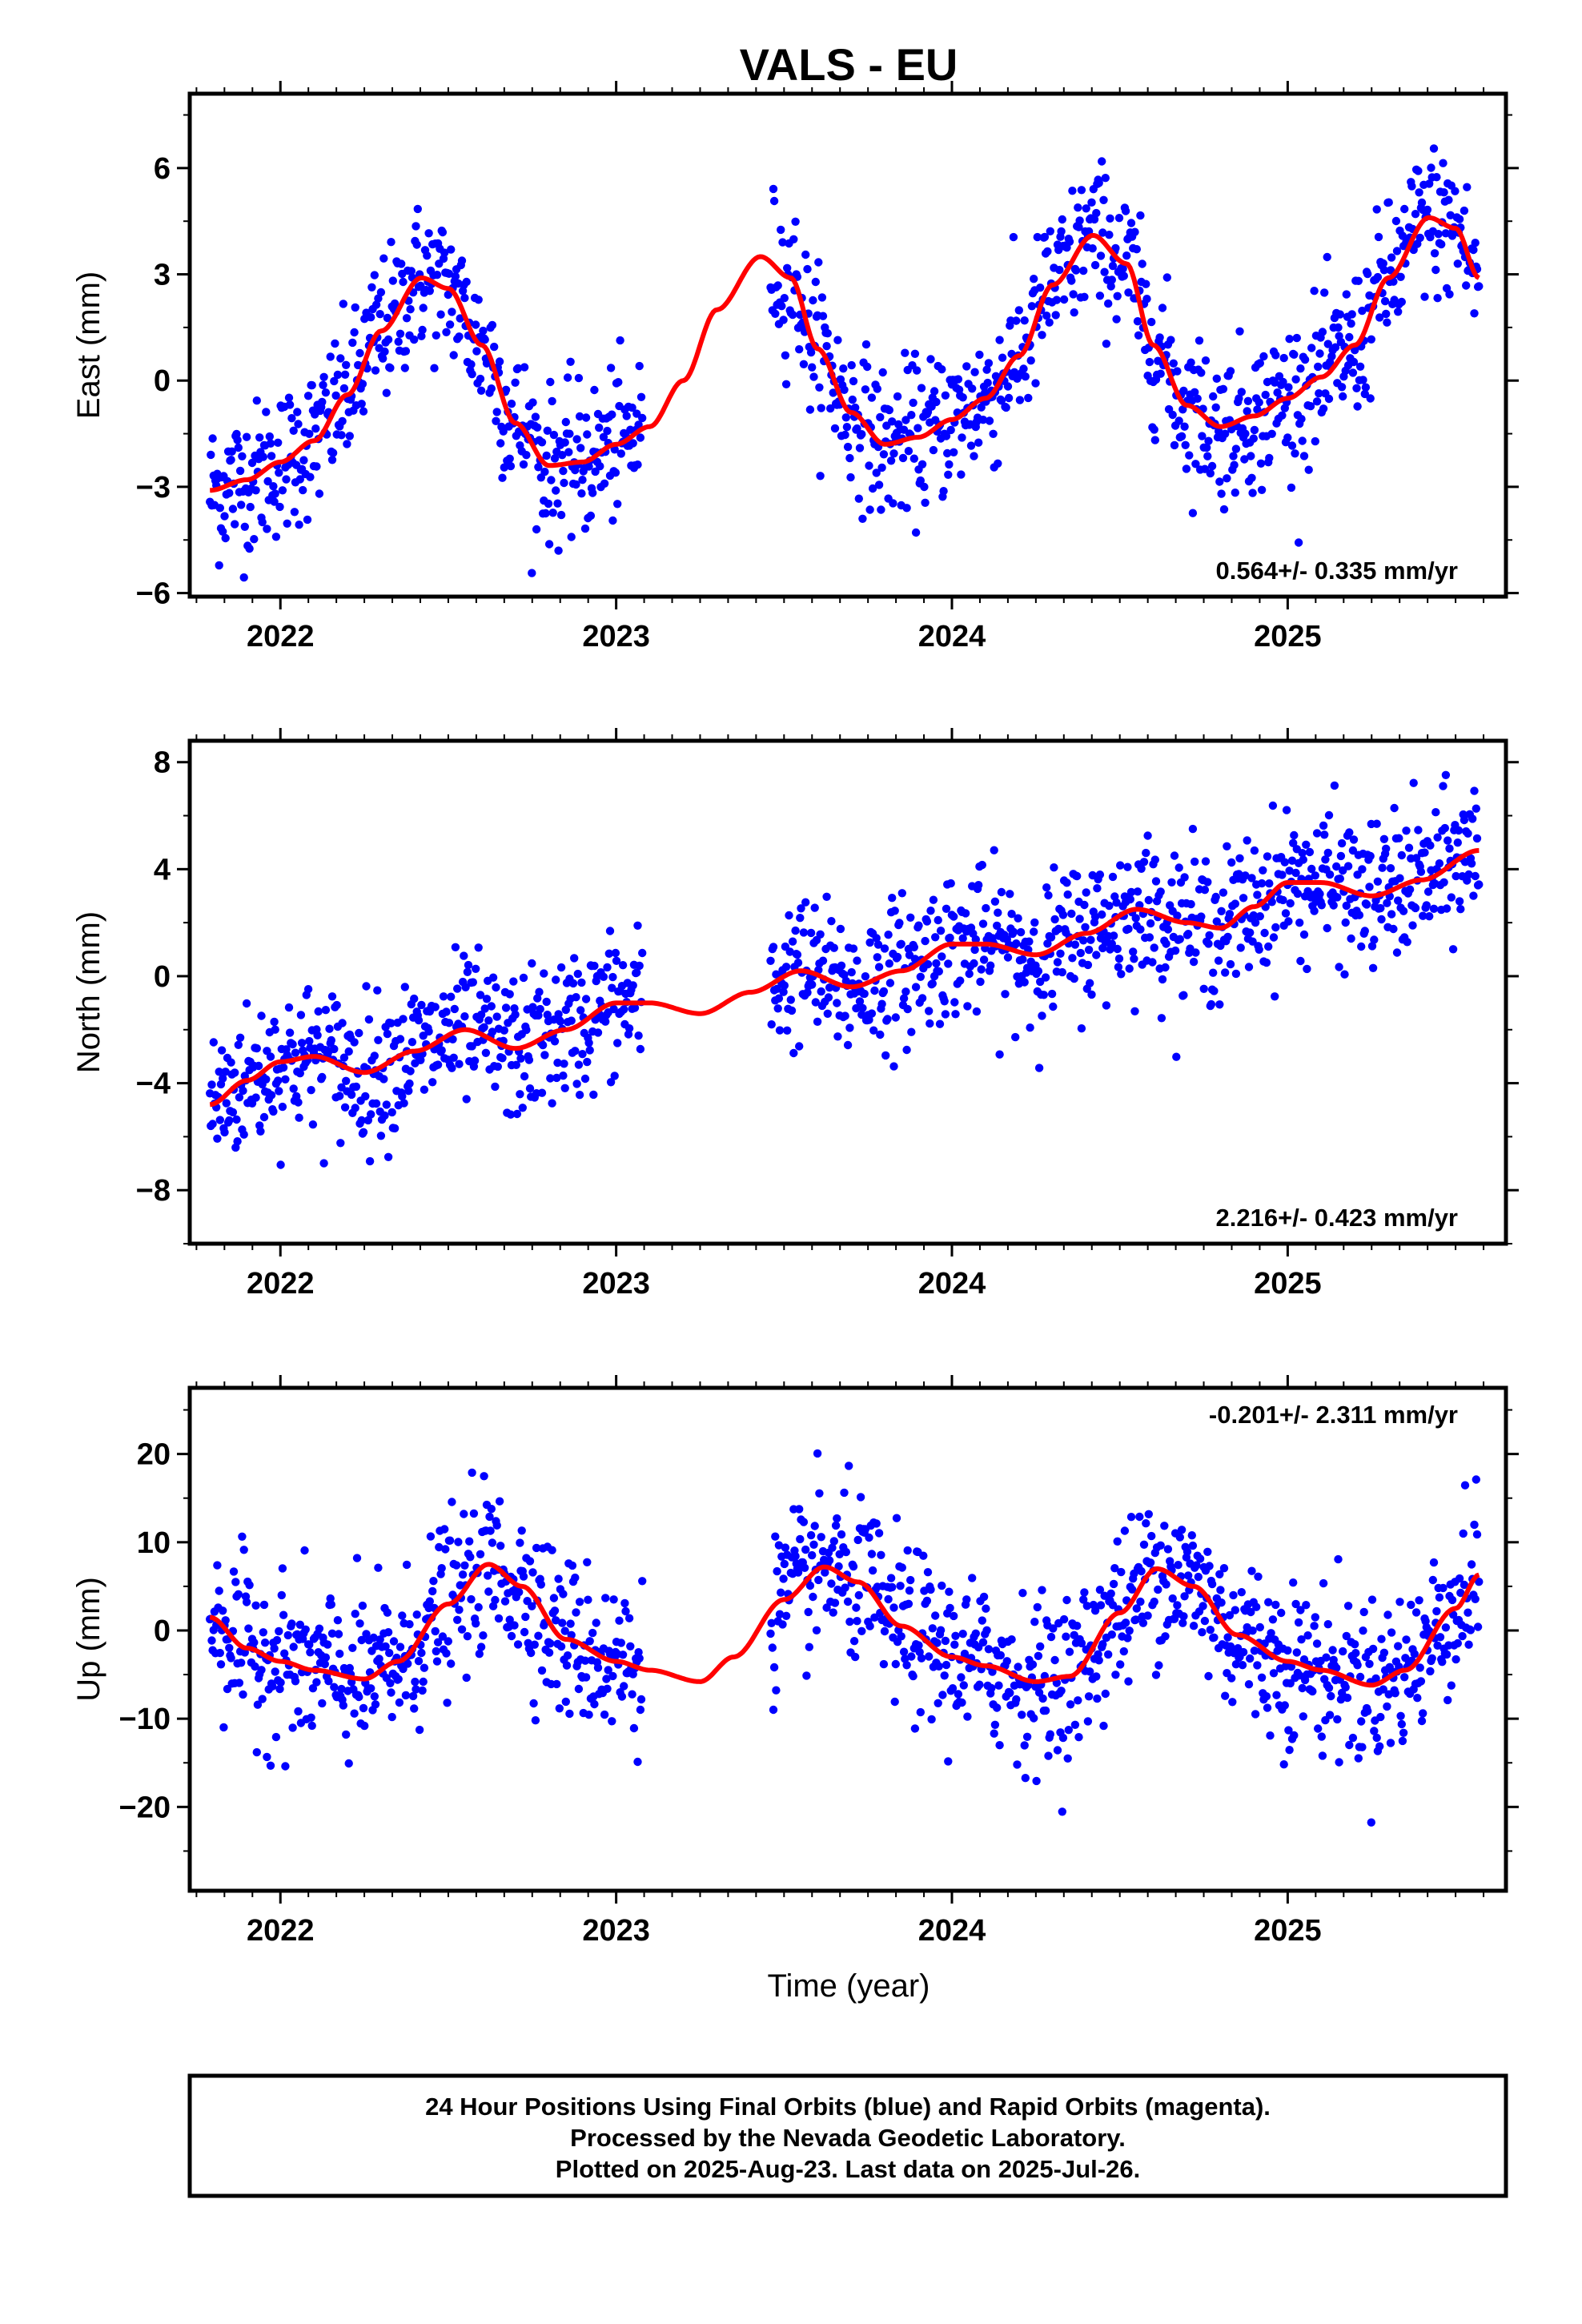 The height and width of the screenshot is (2324, 1582). Describe the element at coordinates (154, 1191) in the screenshot. I see `north-y-tick-label: −8` at that location.